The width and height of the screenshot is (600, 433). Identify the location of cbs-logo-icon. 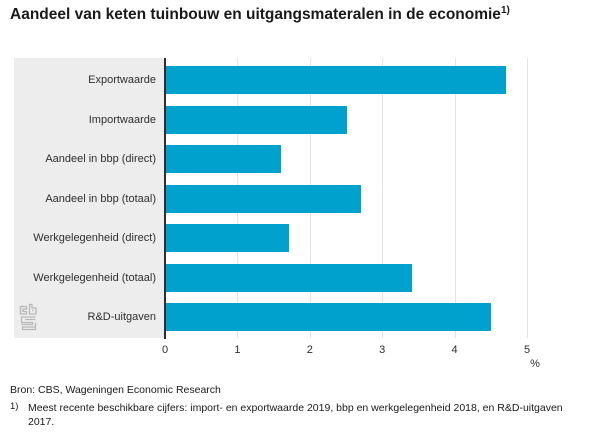
(28, 317).